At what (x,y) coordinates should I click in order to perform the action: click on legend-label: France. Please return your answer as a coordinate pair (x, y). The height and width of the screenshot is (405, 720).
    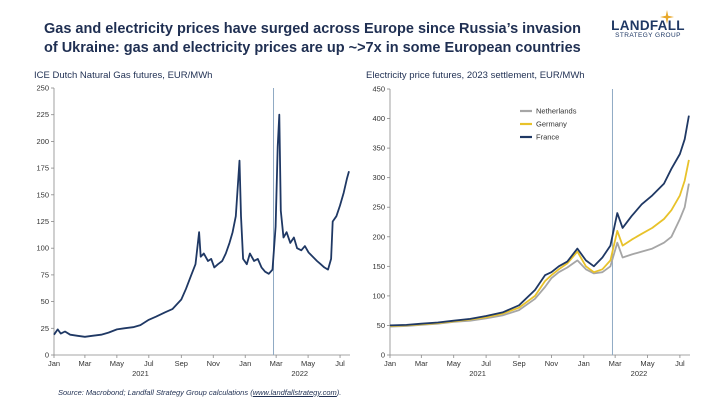
    Looking at the image, I should click on (547, 137).